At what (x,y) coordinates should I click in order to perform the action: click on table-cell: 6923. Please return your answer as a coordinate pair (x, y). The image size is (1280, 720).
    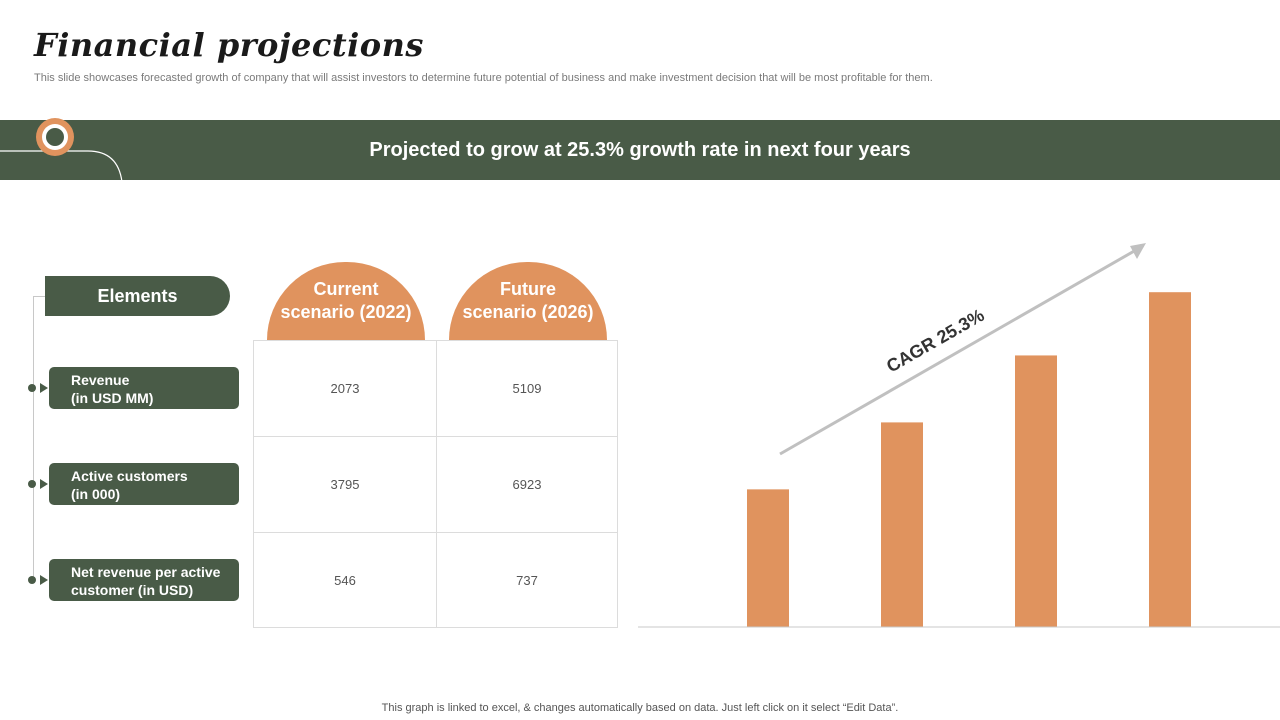
    Looking at the image, I should click on (527, 484).